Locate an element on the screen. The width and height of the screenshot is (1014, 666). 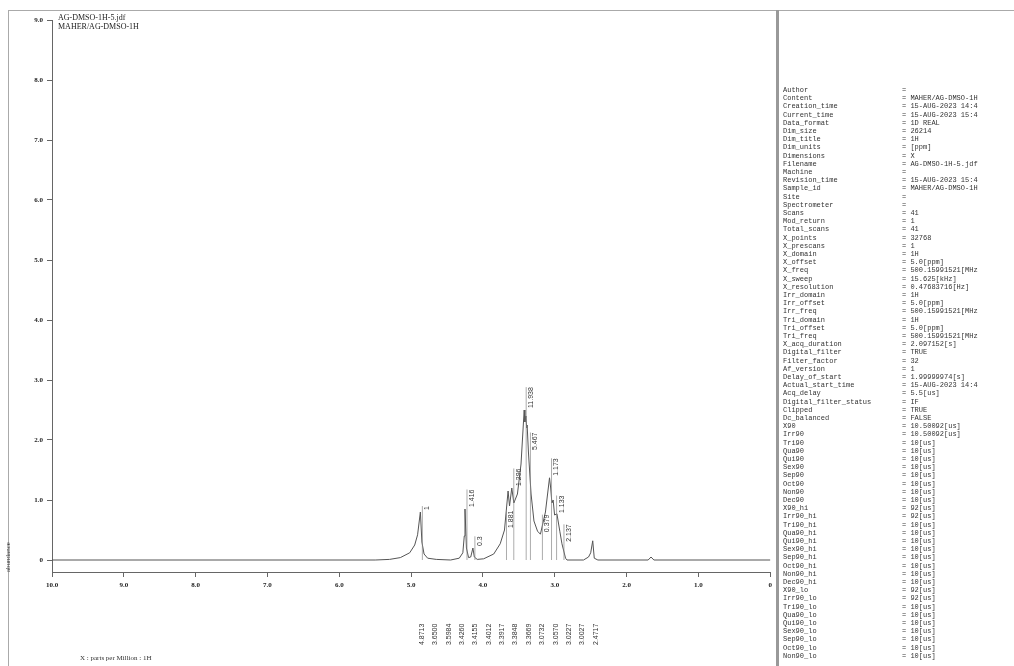
chart-title: AG-DMSO-1H-5.jdf is located at coordinates (92, 17).